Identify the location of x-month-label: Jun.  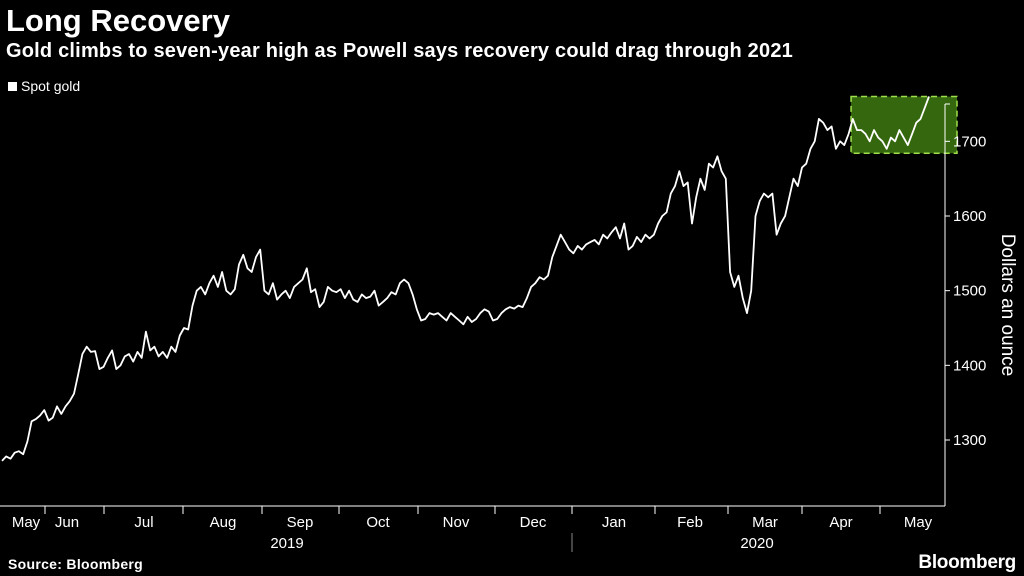
(67, 522).